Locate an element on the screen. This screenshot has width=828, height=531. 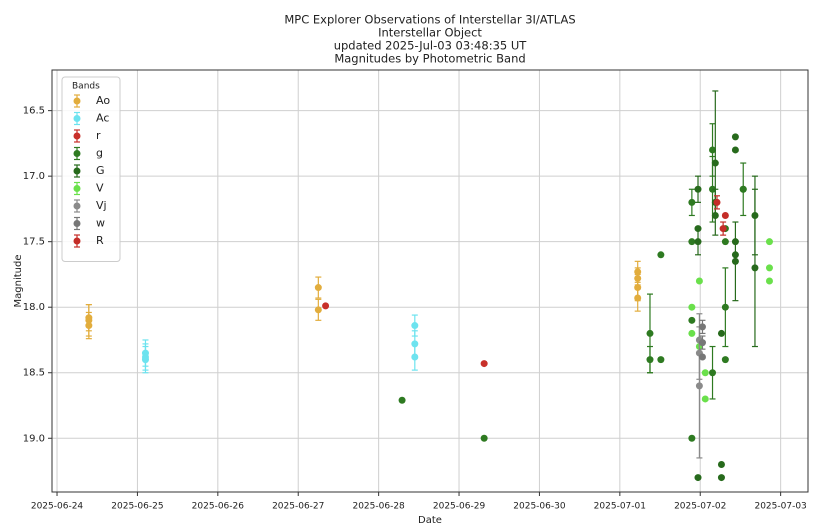
legend-box is located at coordinates (91, 169).